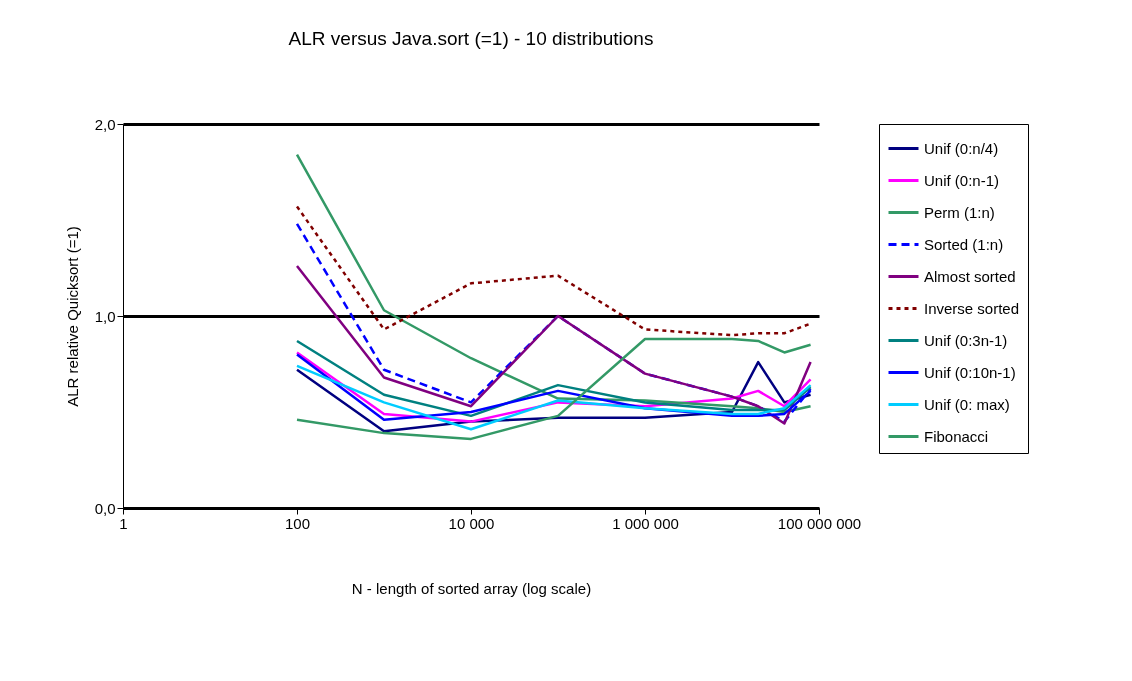 The width and height of the screenshot is (1132, 681). Describe the element at coordinates (970, 276) in the screenshot. I see `legend-label: Almost sorted` at that location.